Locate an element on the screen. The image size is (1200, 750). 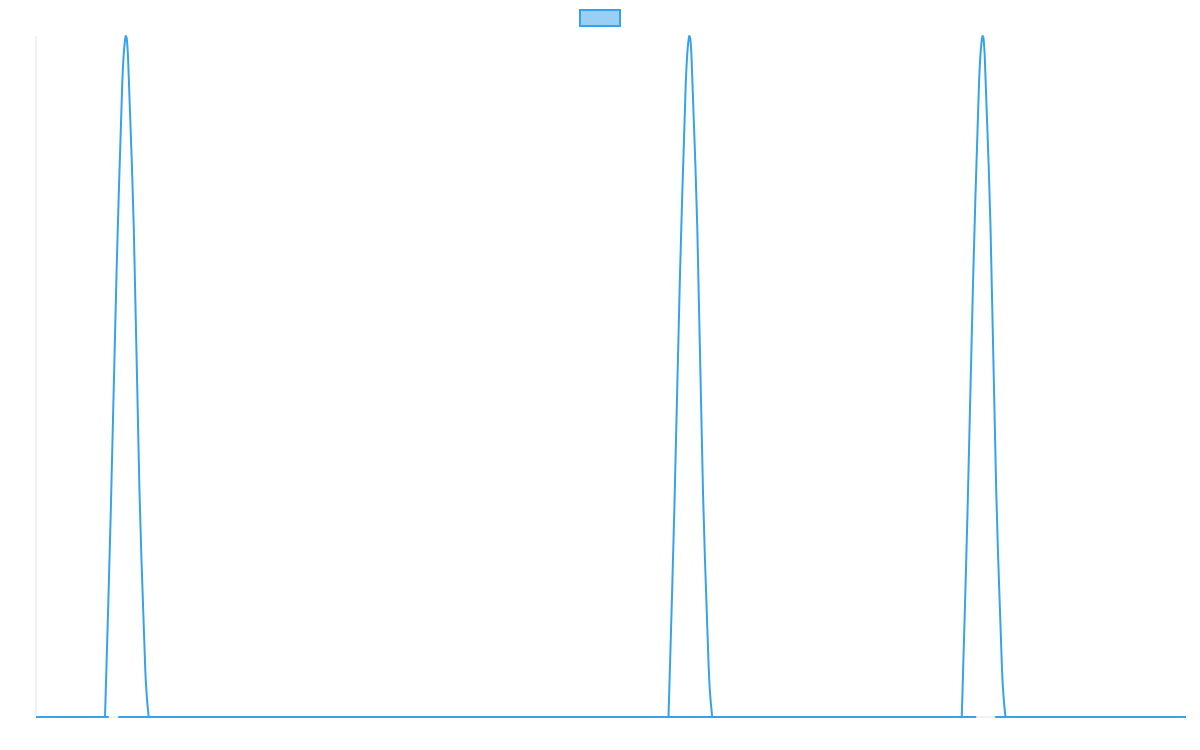
legend-swatch is located at coordinates (600, 18).